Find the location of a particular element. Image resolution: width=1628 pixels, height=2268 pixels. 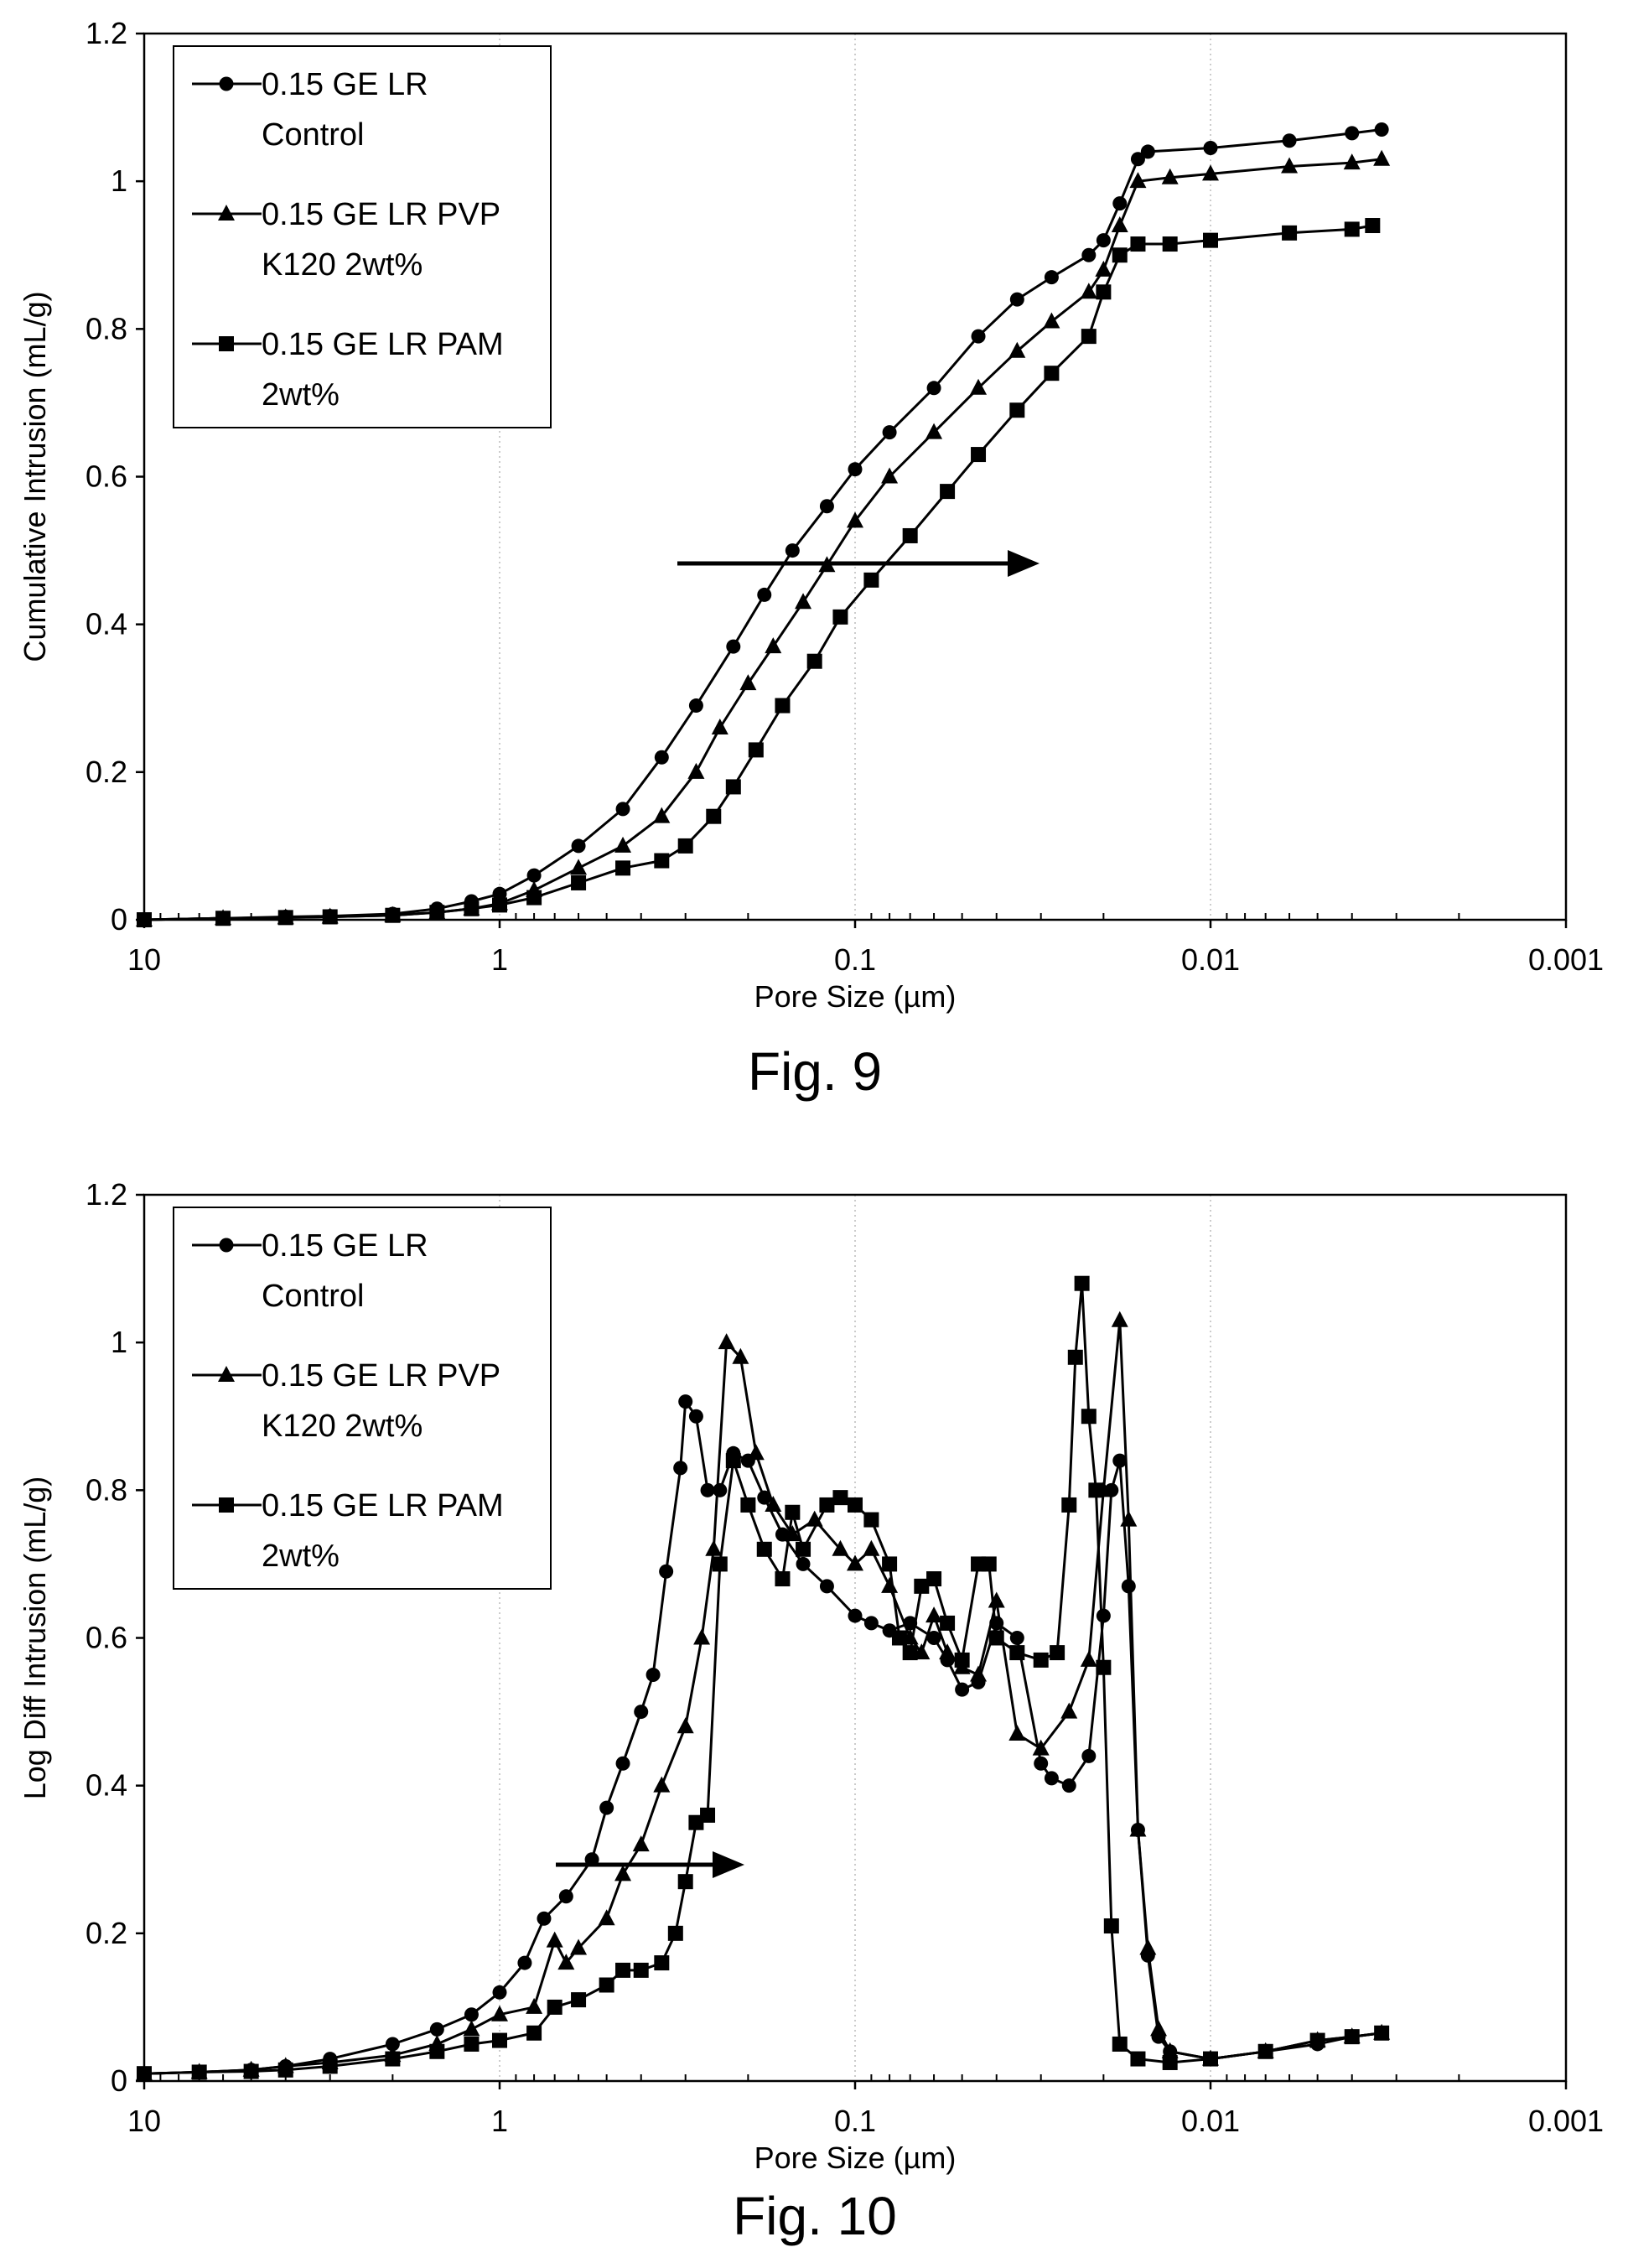

legend-label: 2wt% is located at coordinates (301, 395).